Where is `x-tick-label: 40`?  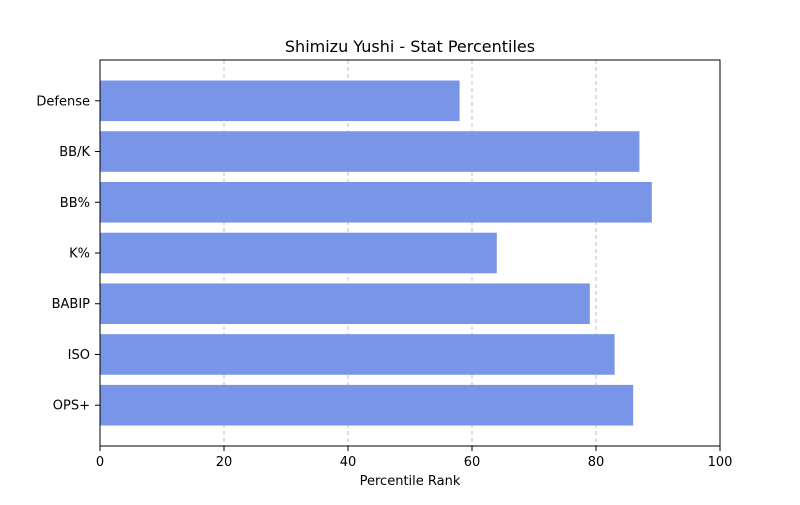 x-tick-label: 40 is located at coordinates (348, 462).